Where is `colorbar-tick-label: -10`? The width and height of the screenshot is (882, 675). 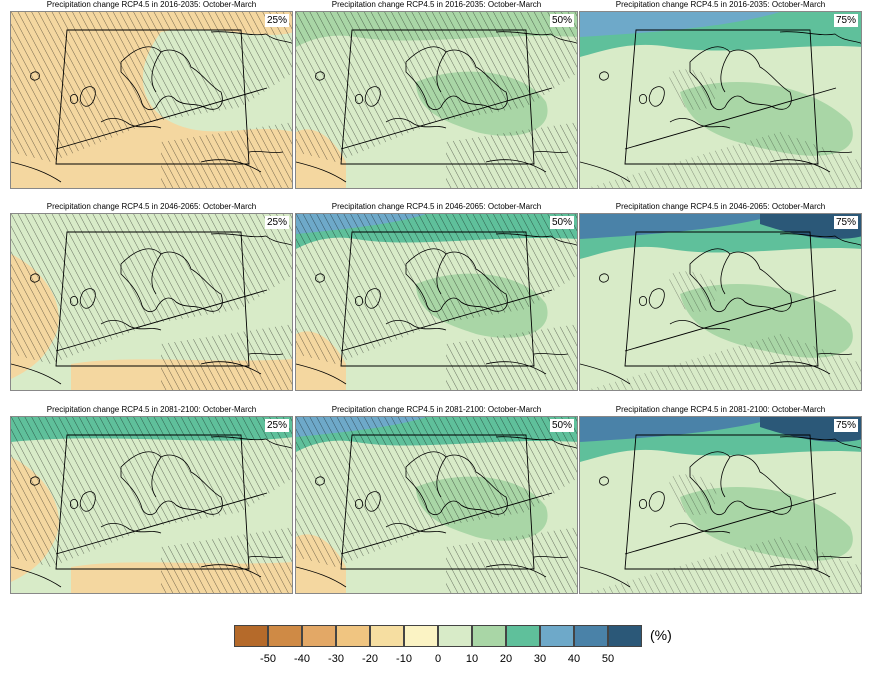
colorbar-tick-label: -10 is located at coordinates (404, 659).